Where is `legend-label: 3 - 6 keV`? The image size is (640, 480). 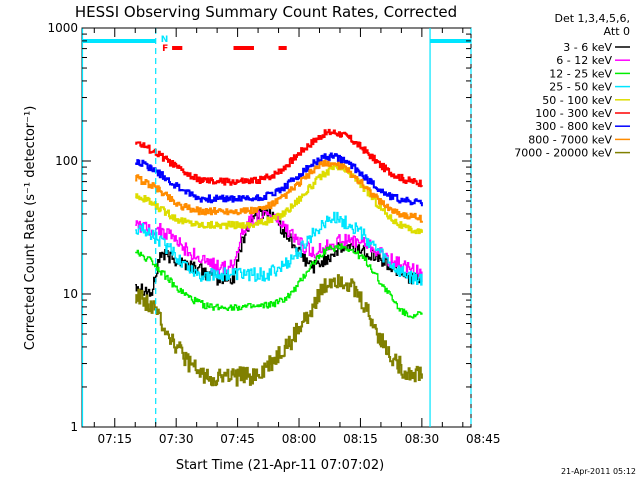
legend-label: 3 - 6 keV is located at coordinates (587, 47).